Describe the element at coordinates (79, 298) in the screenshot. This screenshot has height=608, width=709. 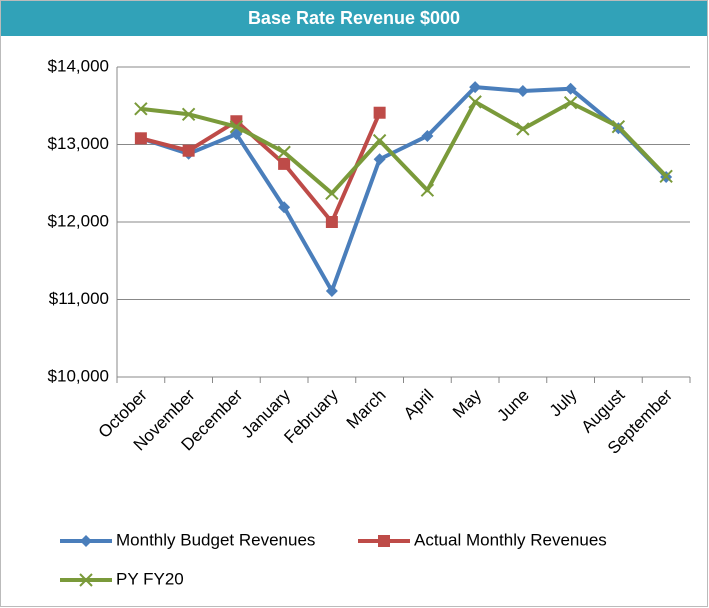
I see `y-tick-label: $11,000` at that location.